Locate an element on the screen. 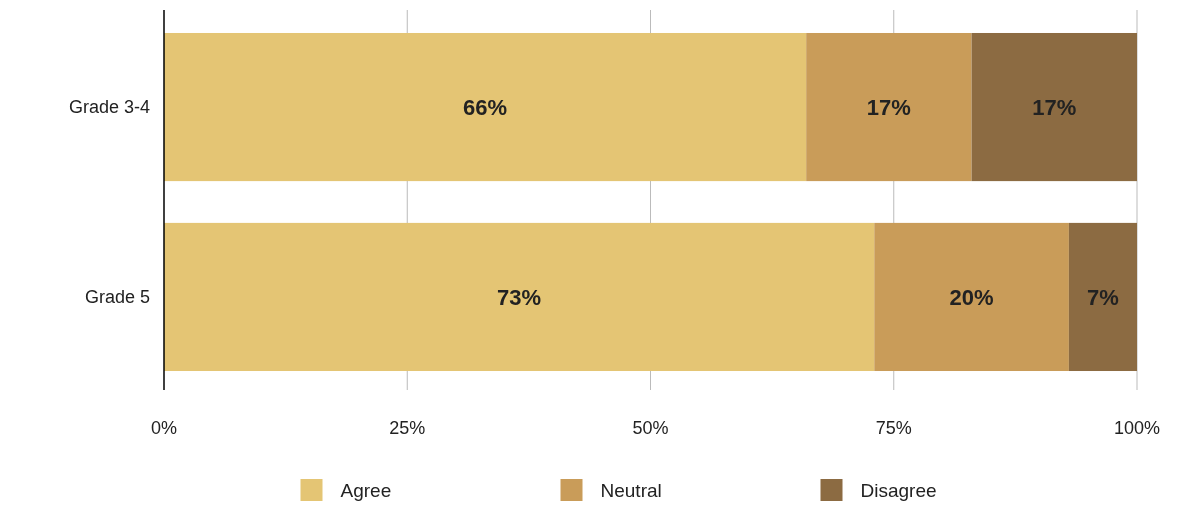 This screenshot has height=524, width=1182. data-label: 20% is located at coordinates (971, 297).